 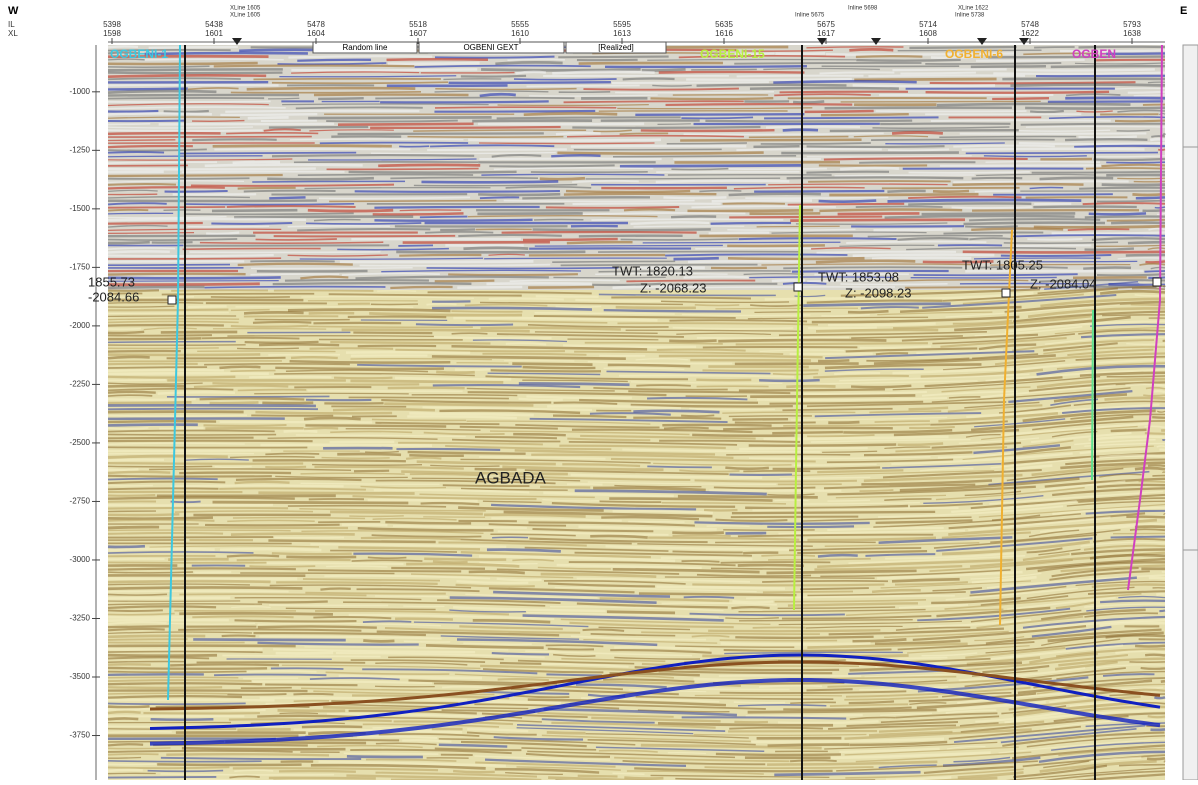 I want to click on y-tick-label: -3250, so click(x=80, y=618).